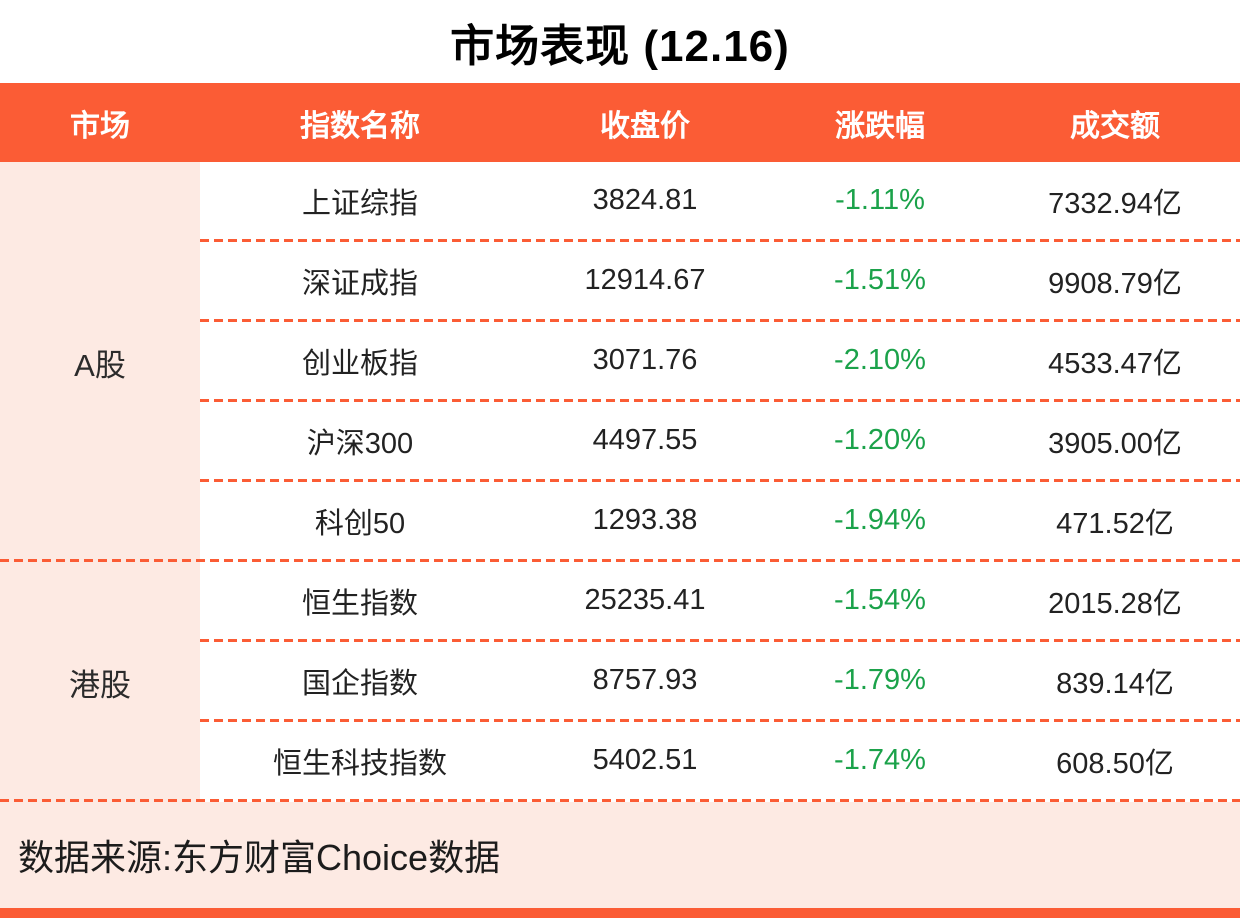 This screenshot has height=918, width=1240. I want to click on close-price: 3071.76, so click(645, 360).